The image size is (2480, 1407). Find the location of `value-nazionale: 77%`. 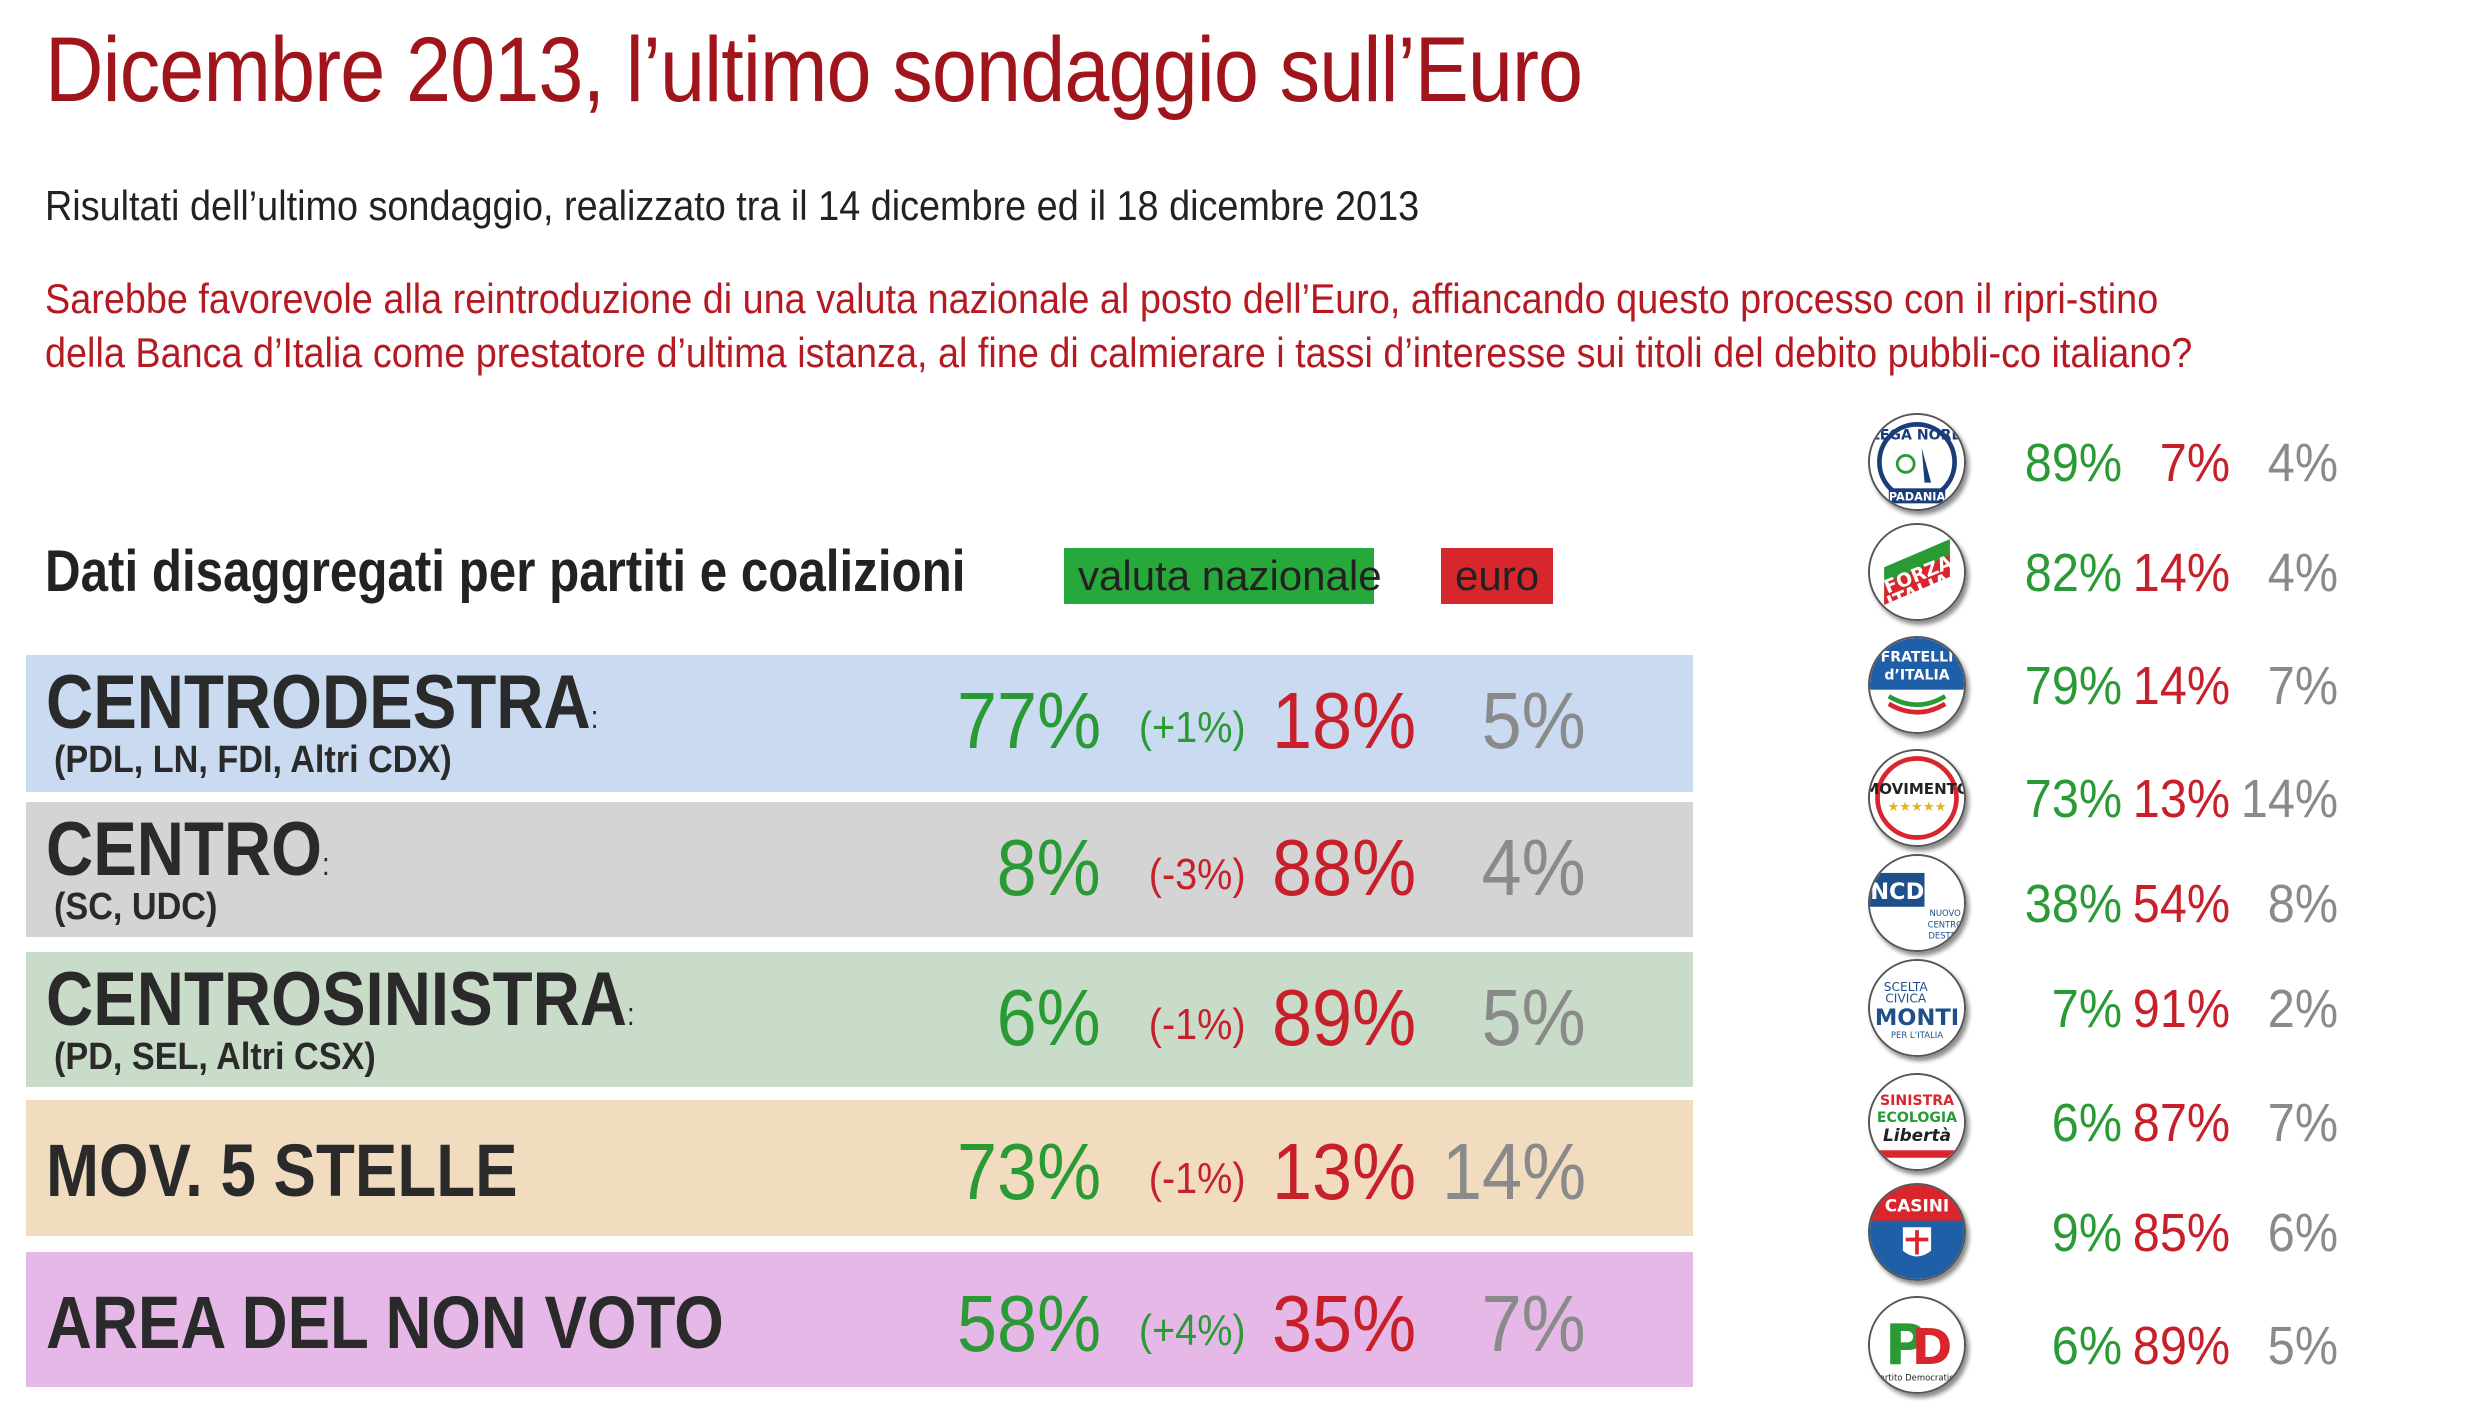

value-nazionale: 77% is located at coordinates (1028, 720).